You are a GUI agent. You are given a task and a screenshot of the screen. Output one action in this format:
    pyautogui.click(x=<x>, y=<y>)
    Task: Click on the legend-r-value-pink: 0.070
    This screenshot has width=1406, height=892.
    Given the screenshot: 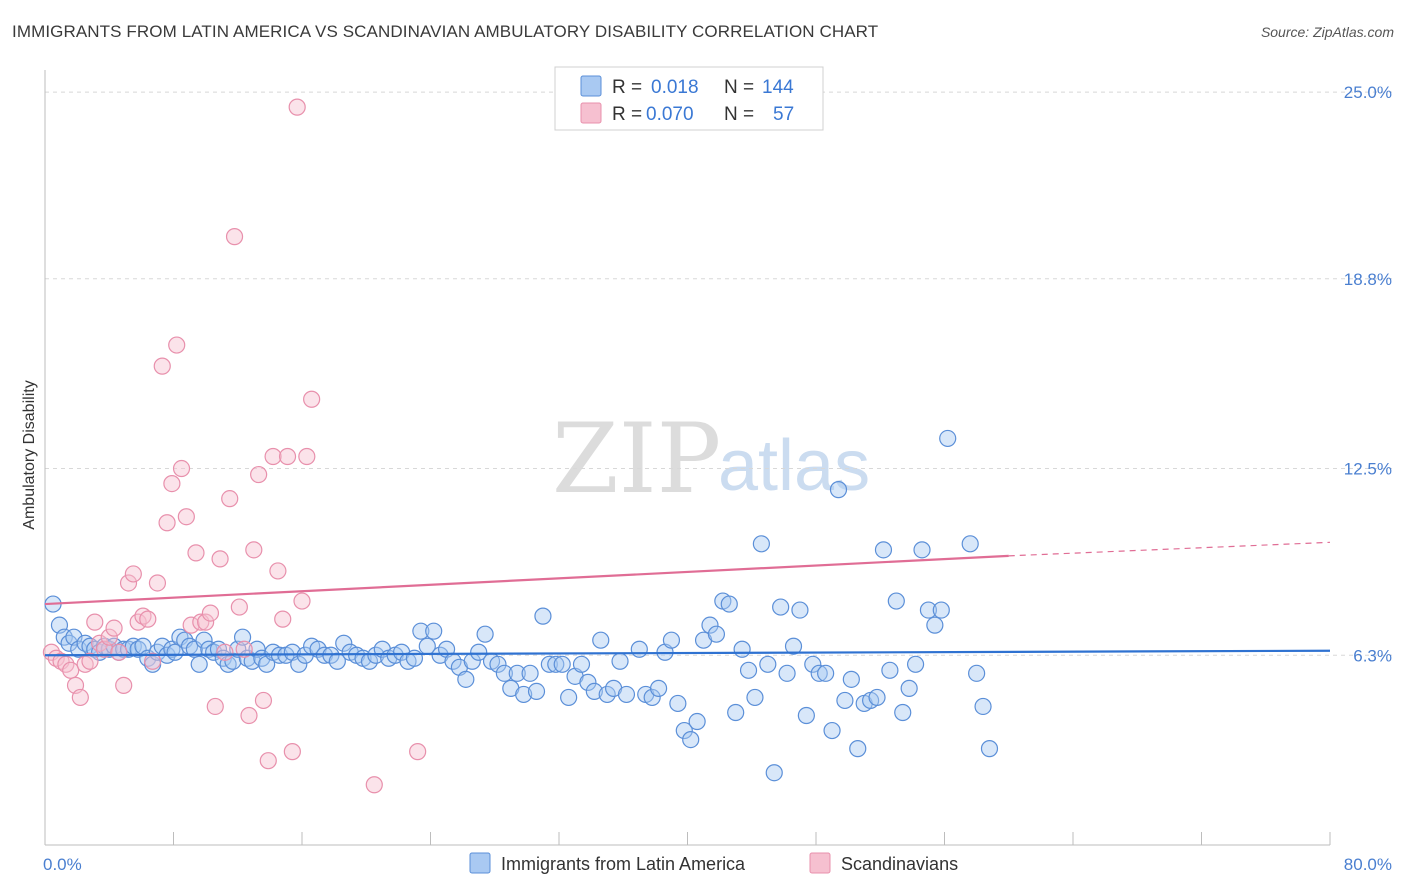 What is the action you would take?
    pyautogui.click(x=670, y=114)
    